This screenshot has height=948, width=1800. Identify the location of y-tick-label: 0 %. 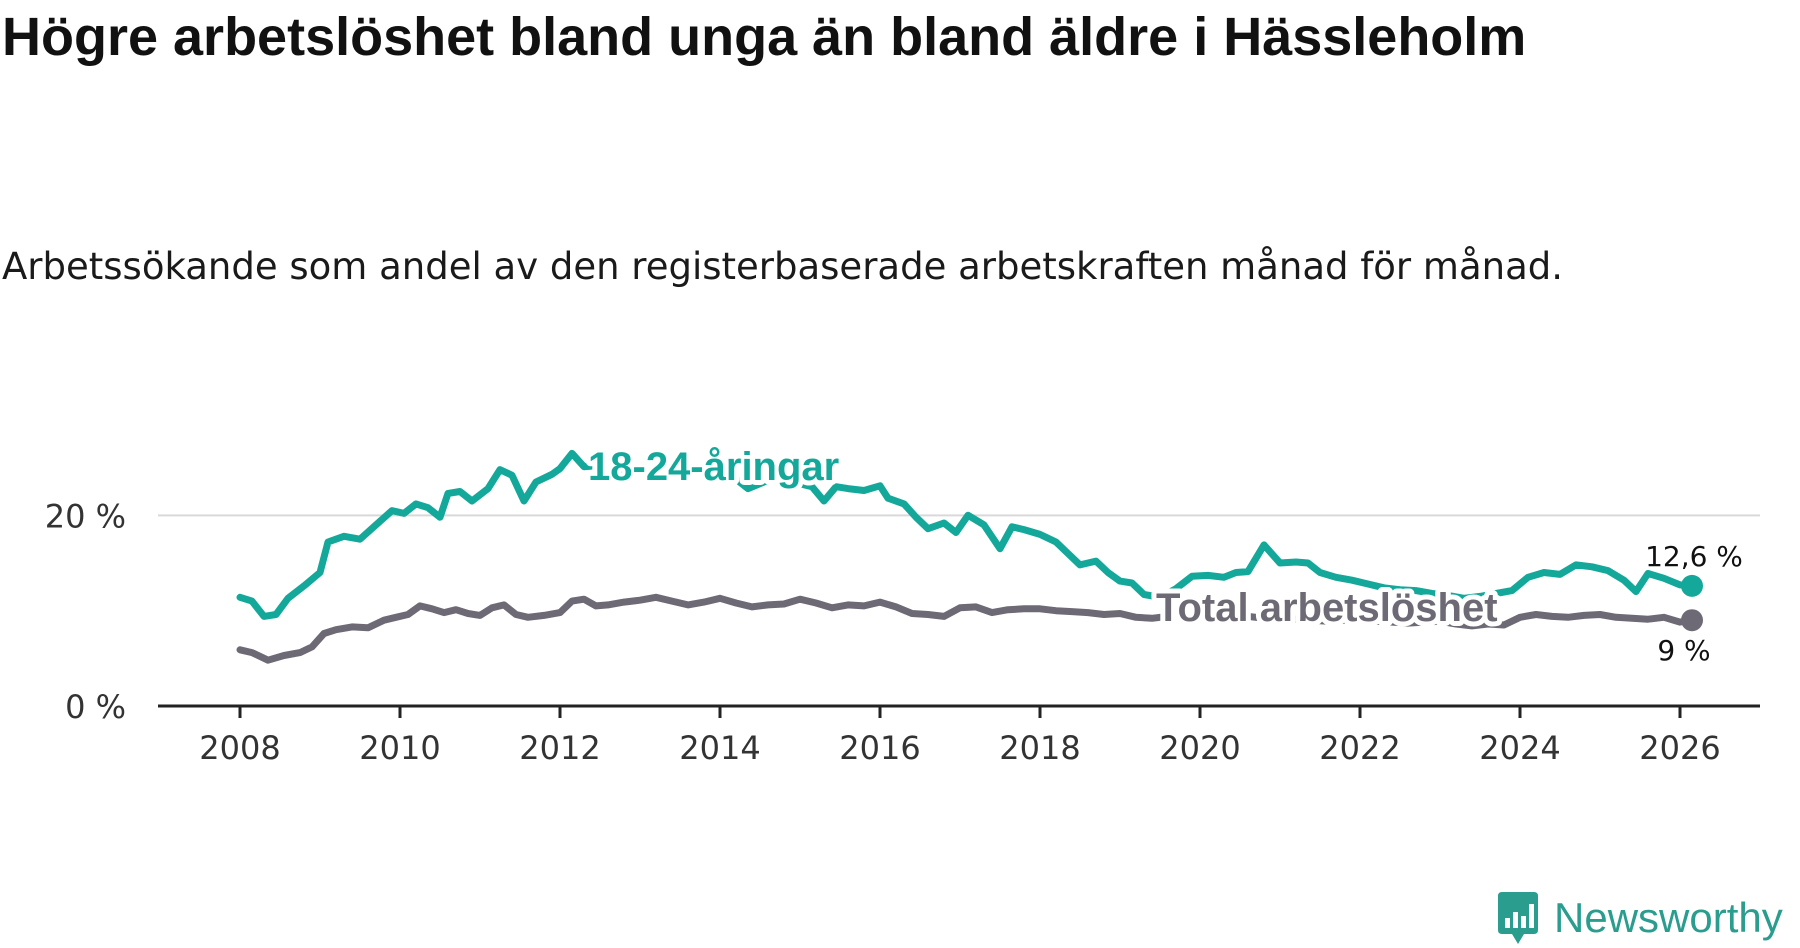
(95, 707).